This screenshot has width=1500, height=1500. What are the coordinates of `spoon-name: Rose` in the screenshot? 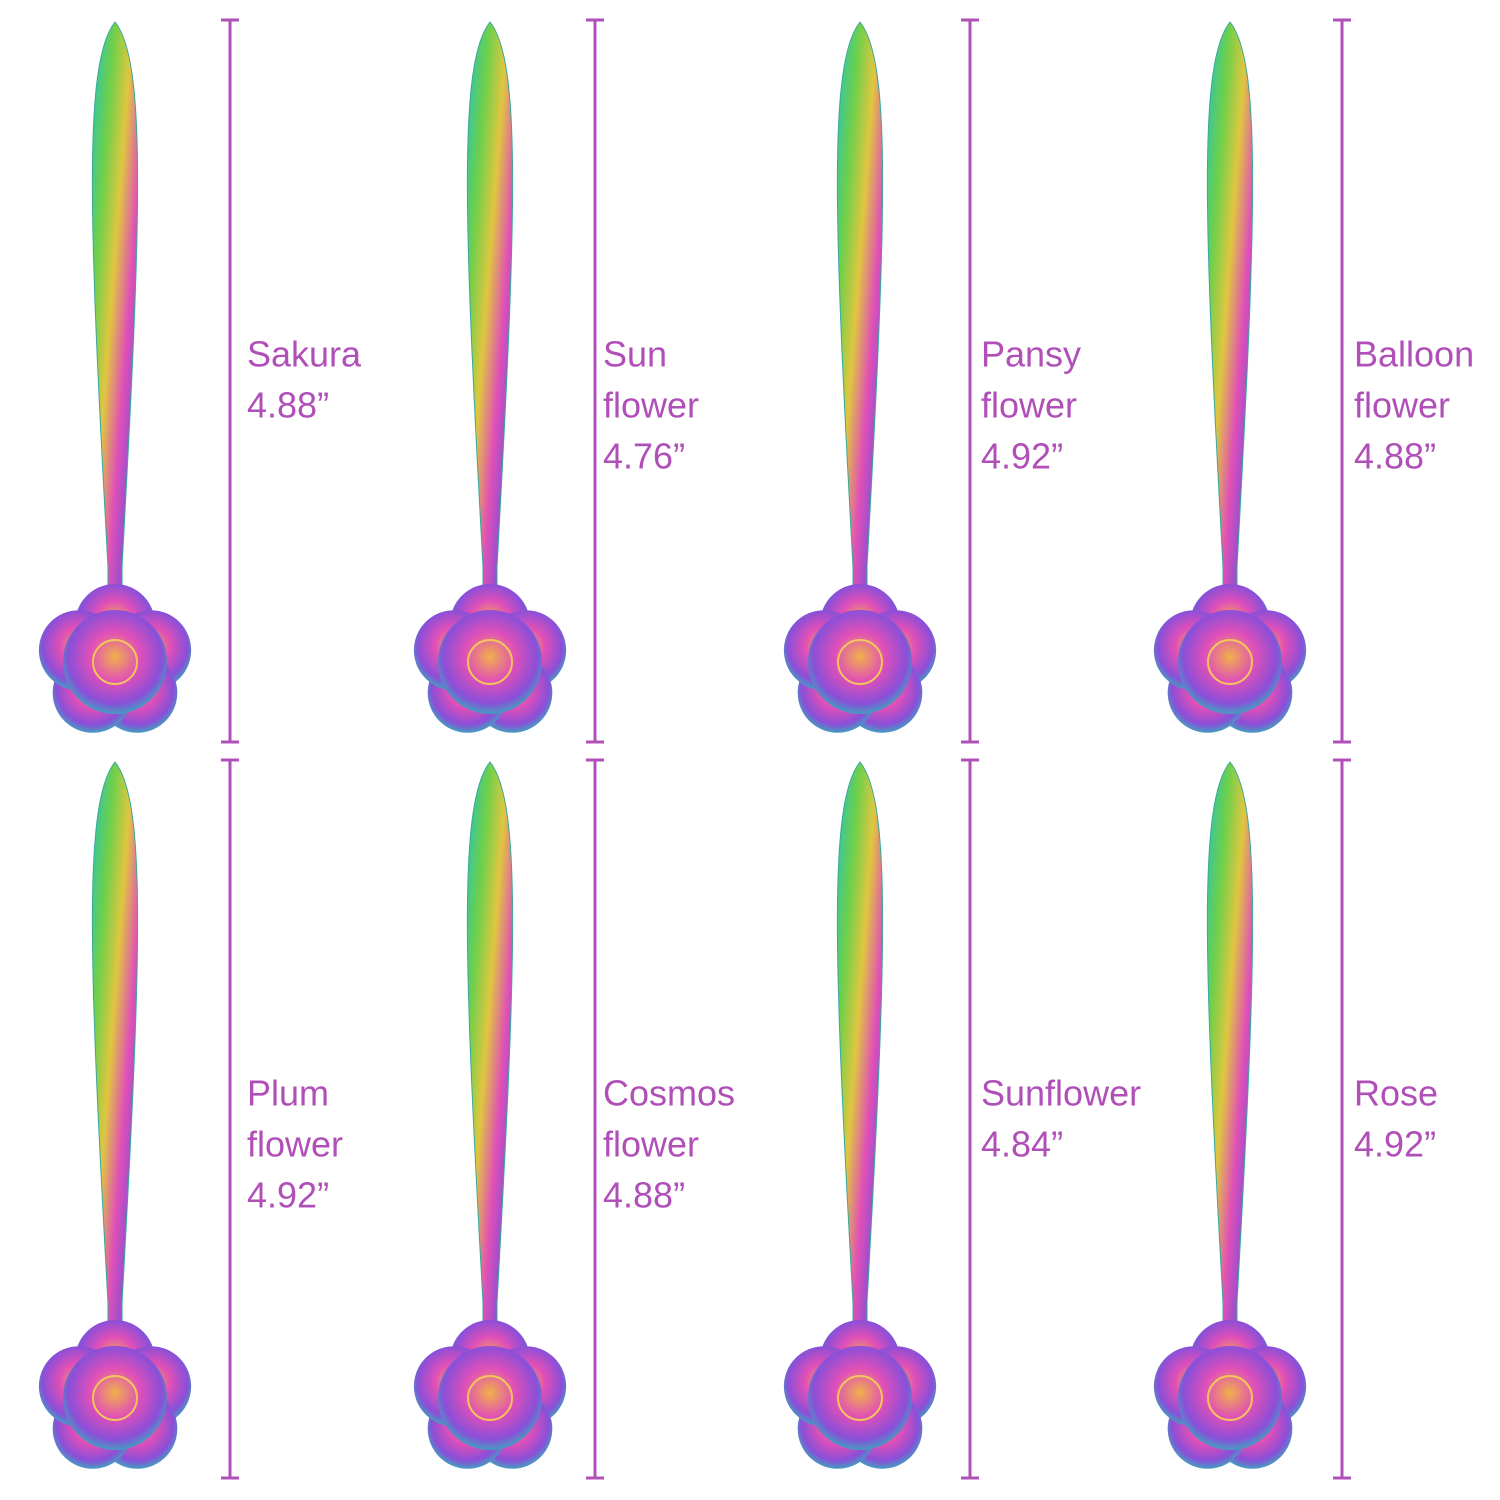 It's located at (1396, 1093).